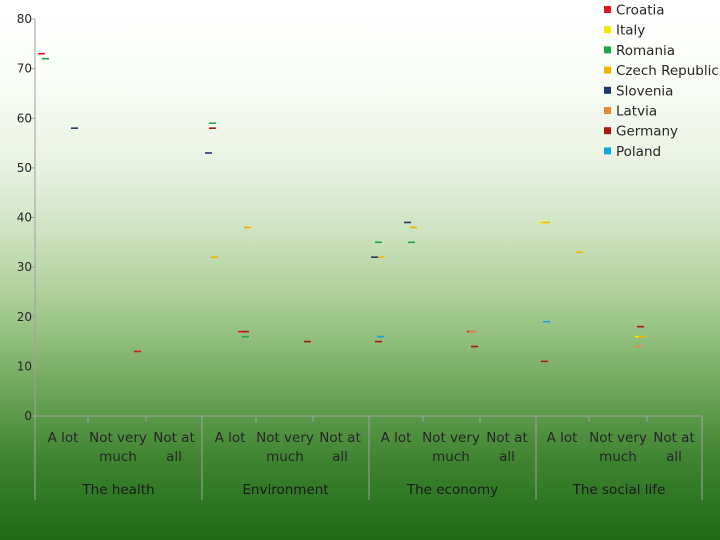 The image size is (720, 540). Describe the element at coordinates (24, 317) in the screenshot. I see `y-tick-label: 20` at that location.